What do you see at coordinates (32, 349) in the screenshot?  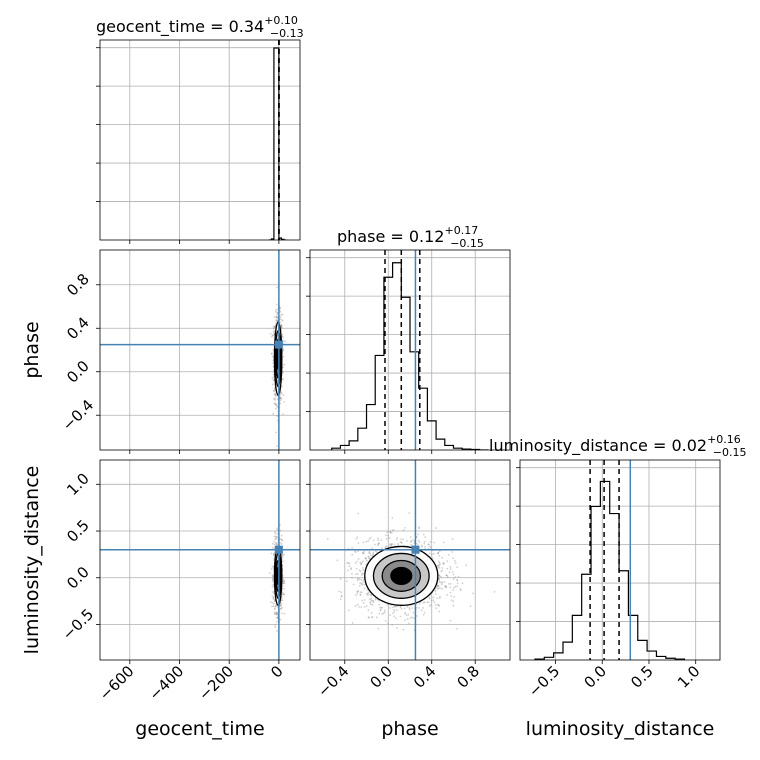 I see `y-axis-label-phase: phase` at bounding box center [32, 349].